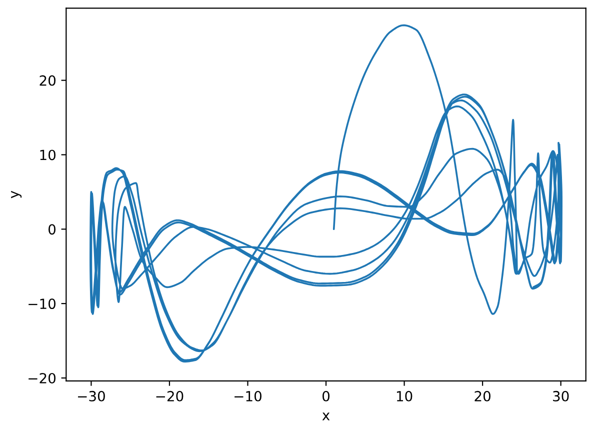 This screenshot has height=429, width=596. Describe the element at coordinates (561, 396) in the screenshot. I see `x-tick-label: 30` at that location.